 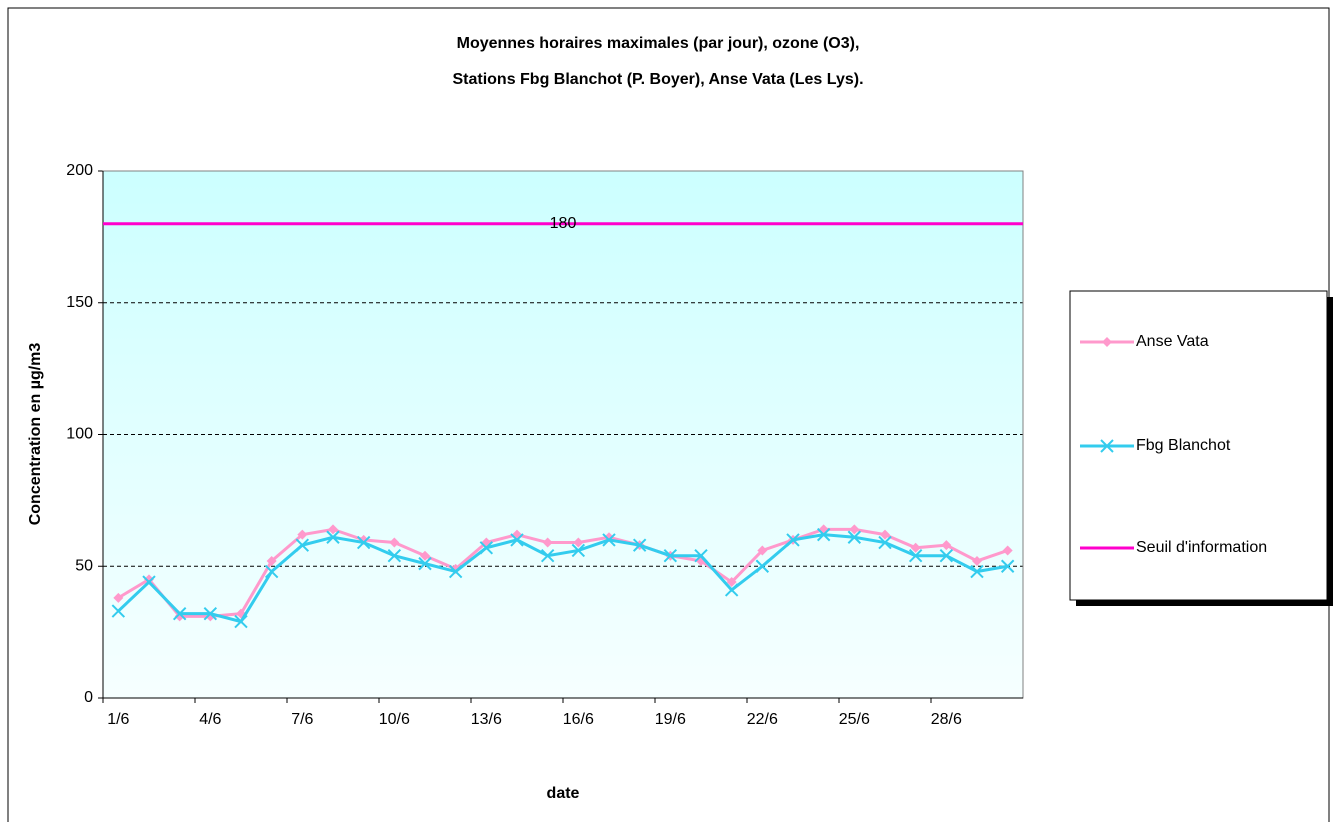 I want to click on legend-label: Anse Vata, so click(x=1172, y=341).